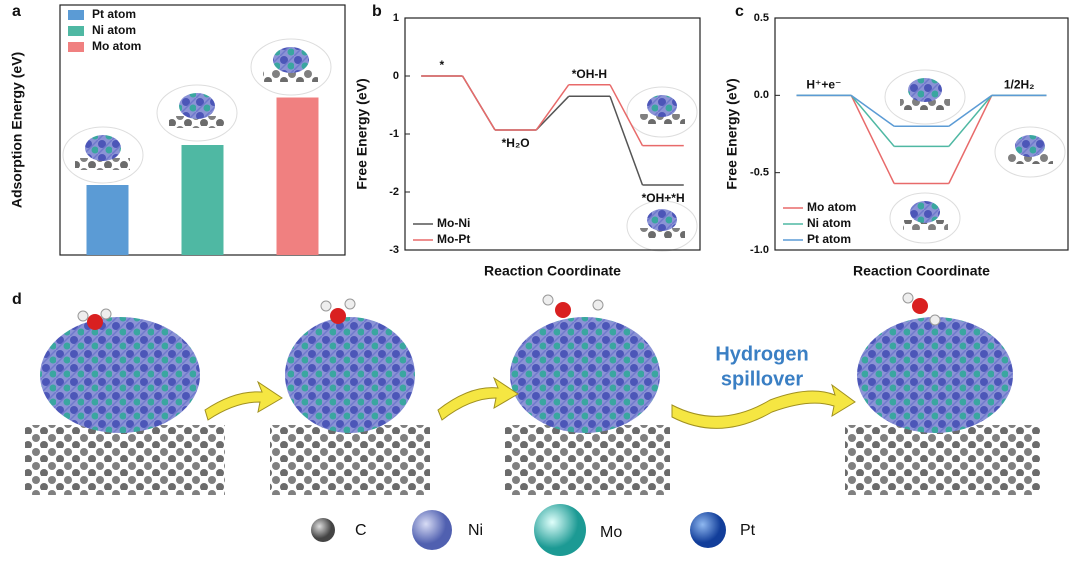 Image resolution: width=1080 pixels, height=561 pixels. I want to click on atom-legend: Pt, so click(748, 530).